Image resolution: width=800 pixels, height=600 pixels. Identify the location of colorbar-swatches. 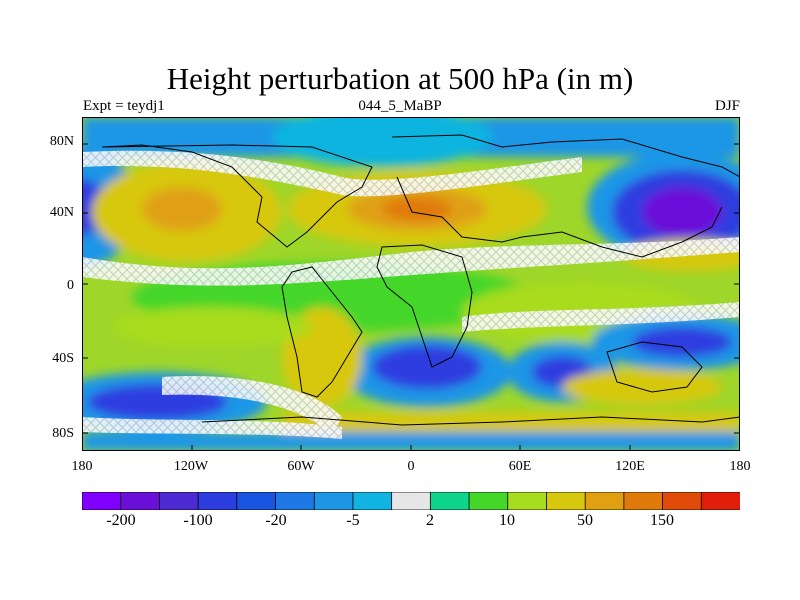
(411, 501).